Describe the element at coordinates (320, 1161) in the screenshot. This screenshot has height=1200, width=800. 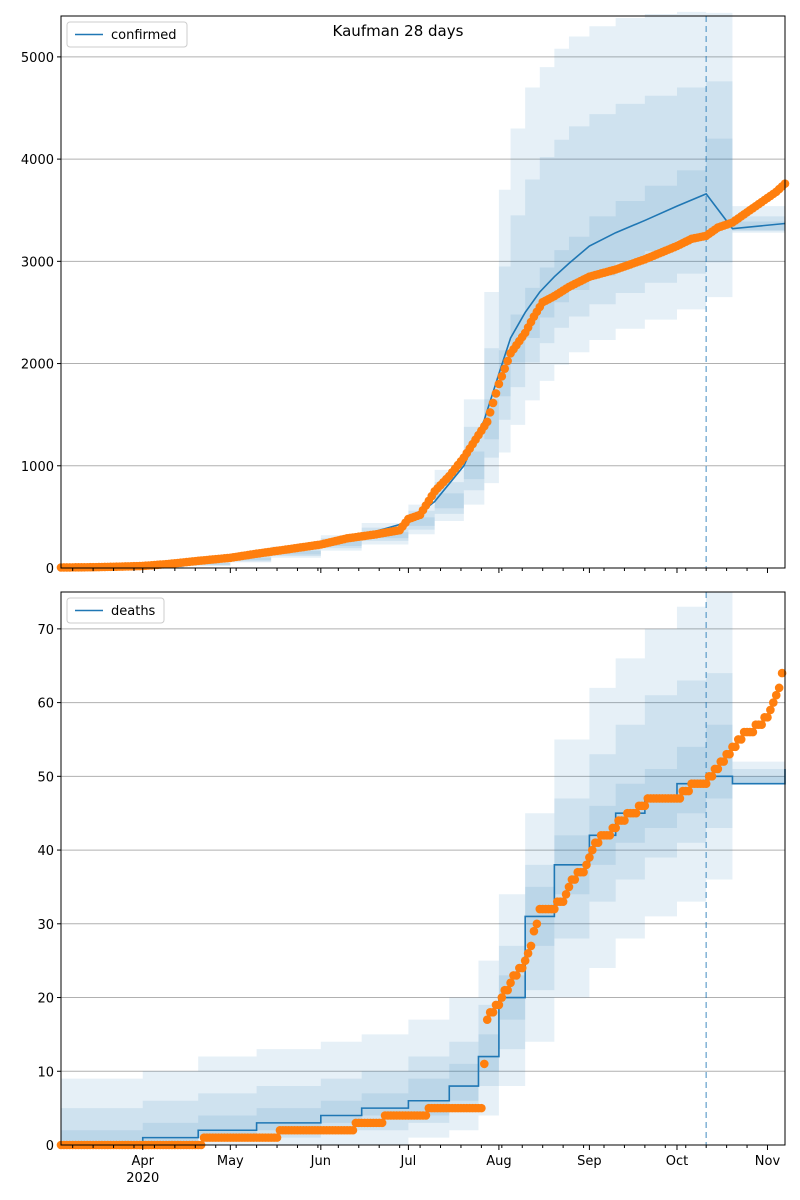
I see `x-tick-label: Jun` at that location.